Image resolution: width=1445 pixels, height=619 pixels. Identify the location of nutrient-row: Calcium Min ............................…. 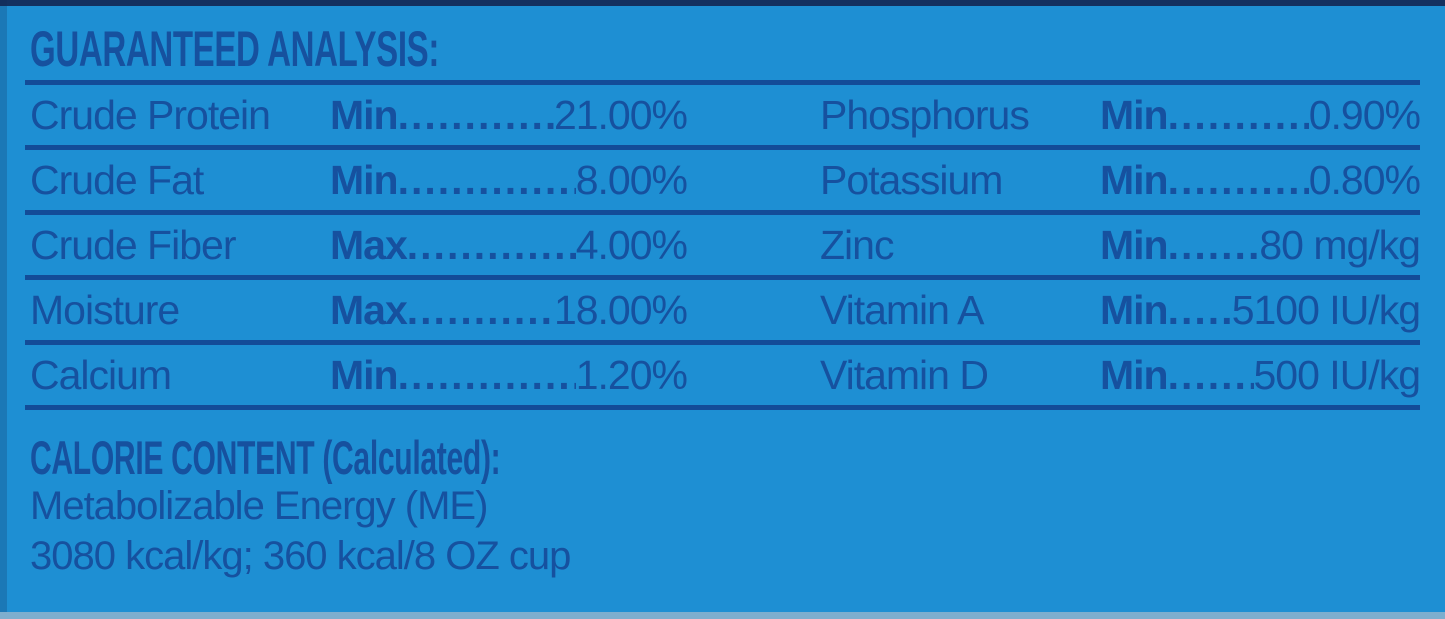
(723, 375).